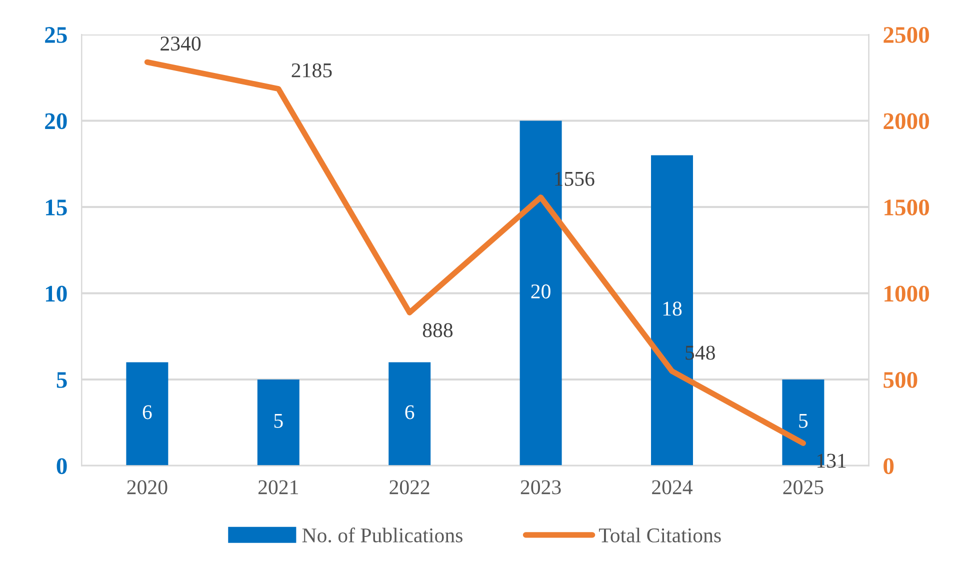  I want to click on y2-tick-label: 1500, so click(907, 207).